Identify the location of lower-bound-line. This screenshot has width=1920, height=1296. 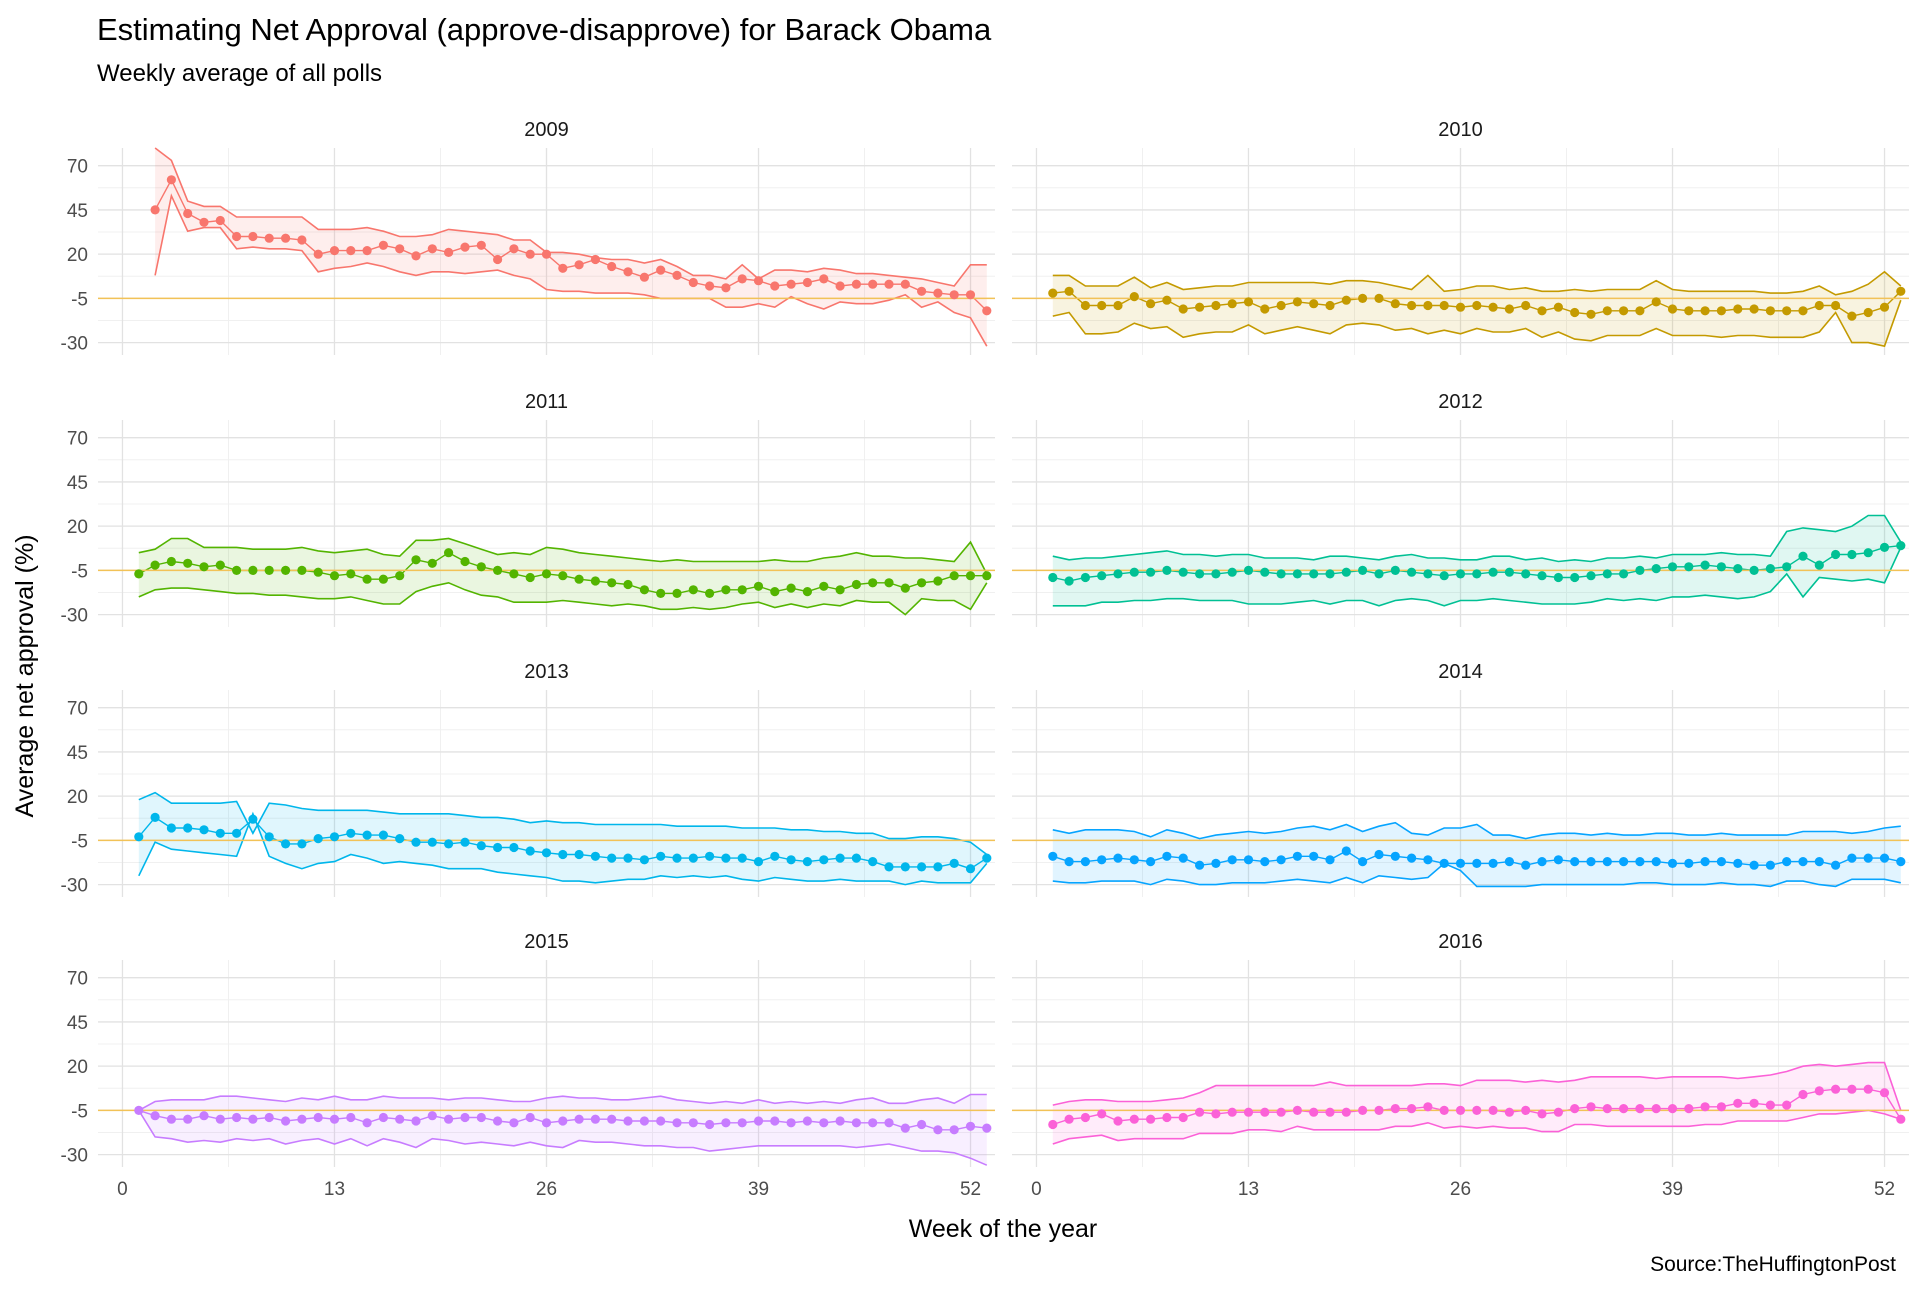
(1477, 577).